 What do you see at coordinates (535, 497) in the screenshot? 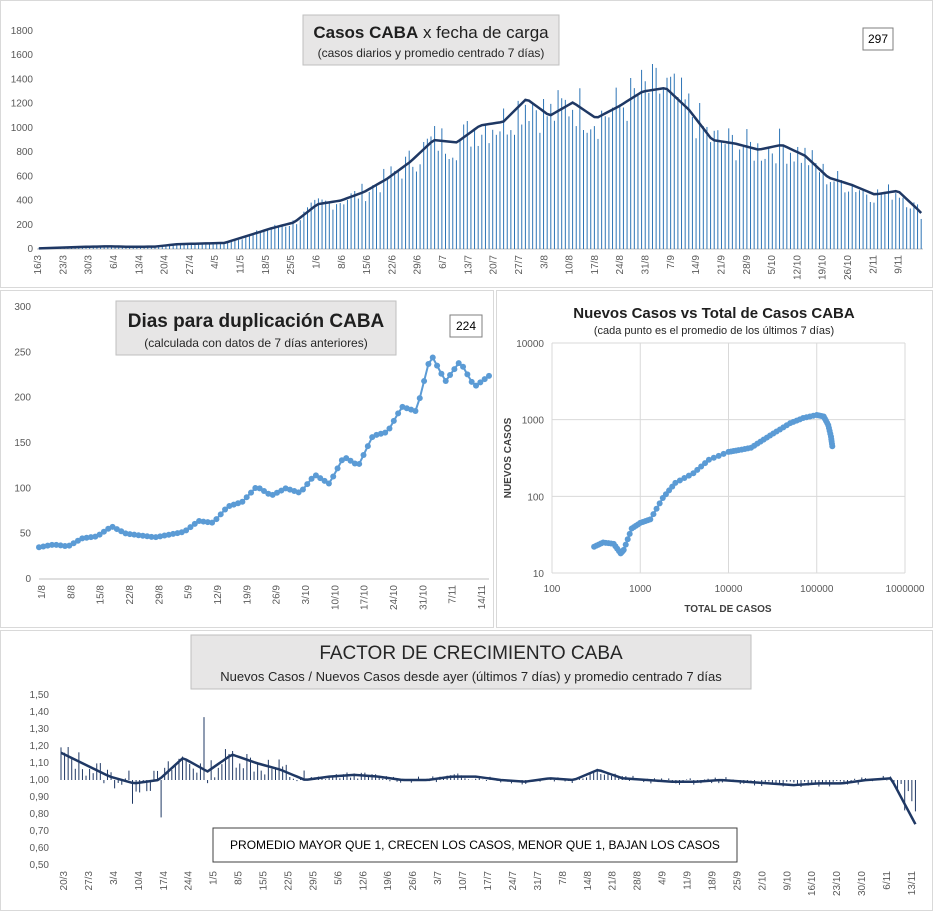
I see `y-tick-label: 100` at bounding box center [535, 497].